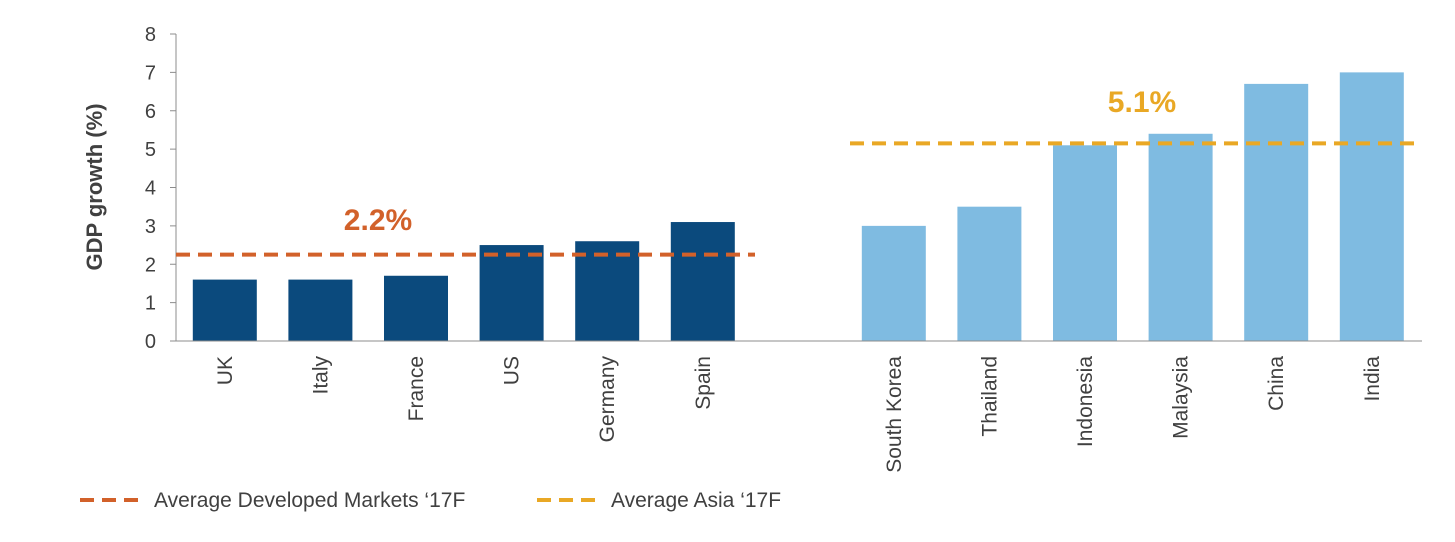 The height and width of the screenshot is (542, 1455). I want to click on y-tick-label: 4, so click(150, 189).